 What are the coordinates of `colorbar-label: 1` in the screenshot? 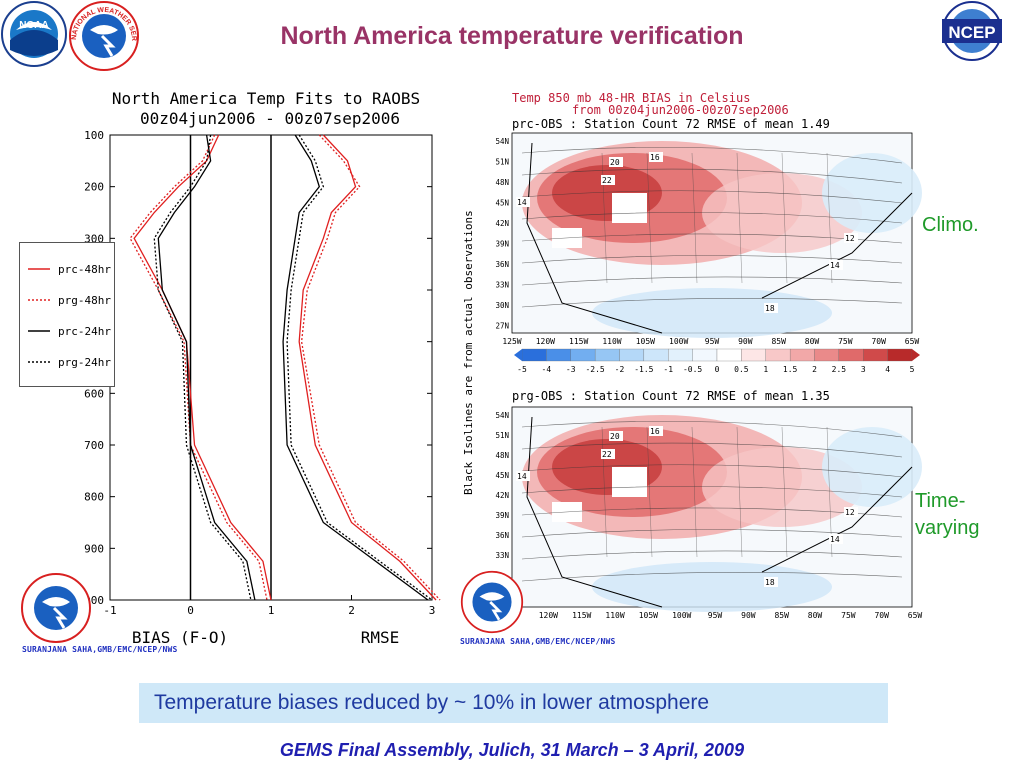 It's located at (765, 369).